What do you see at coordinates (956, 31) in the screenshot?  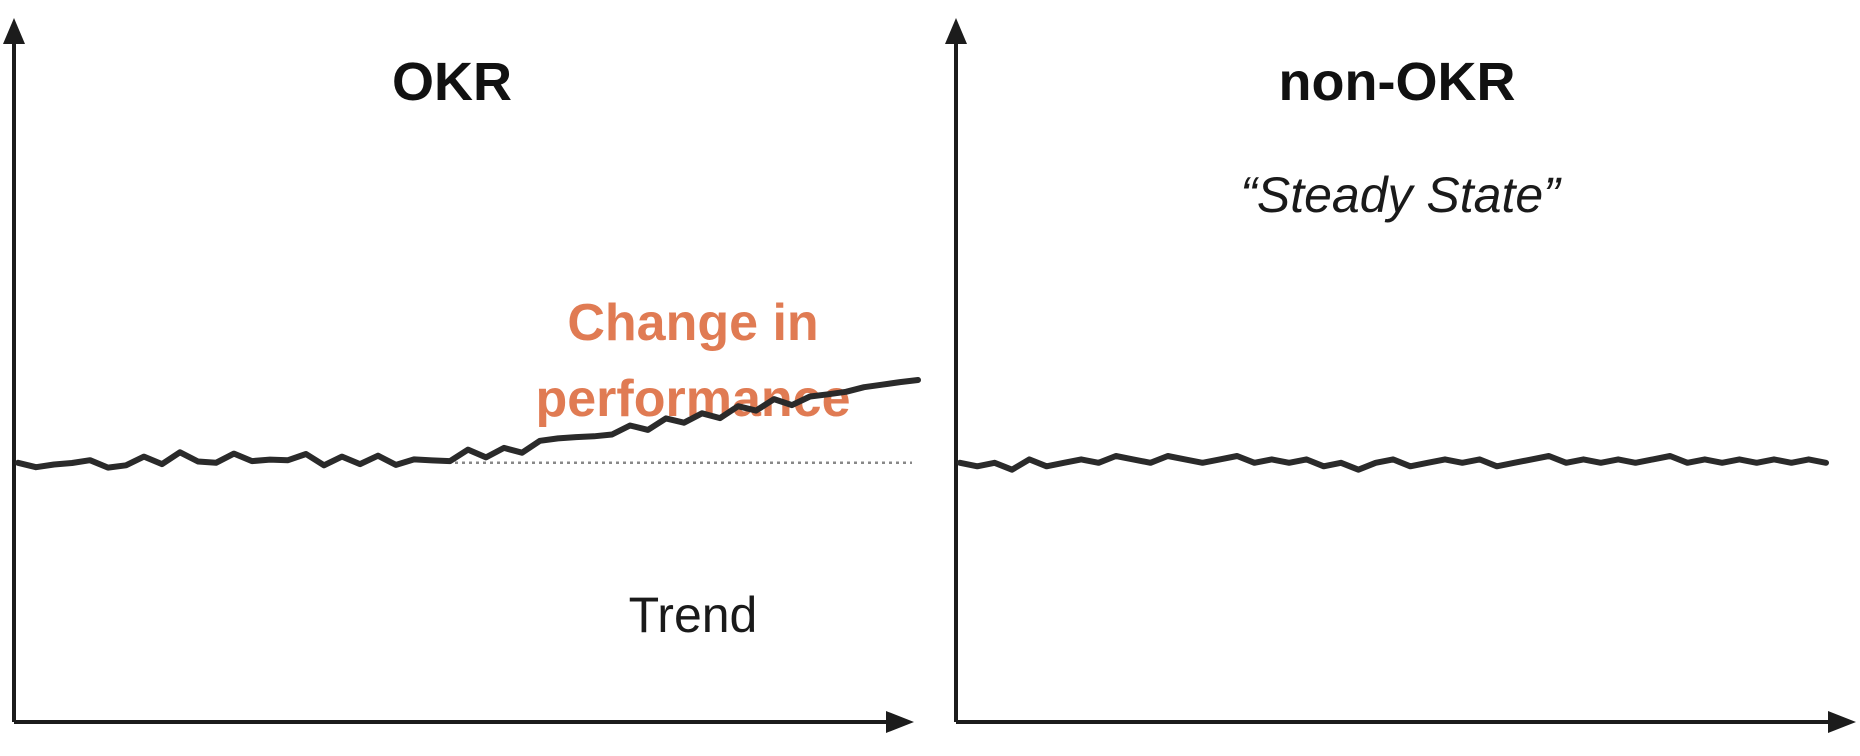 I see `non-okr-y-axis-arrow-icon` at bounding box center [956, 31].